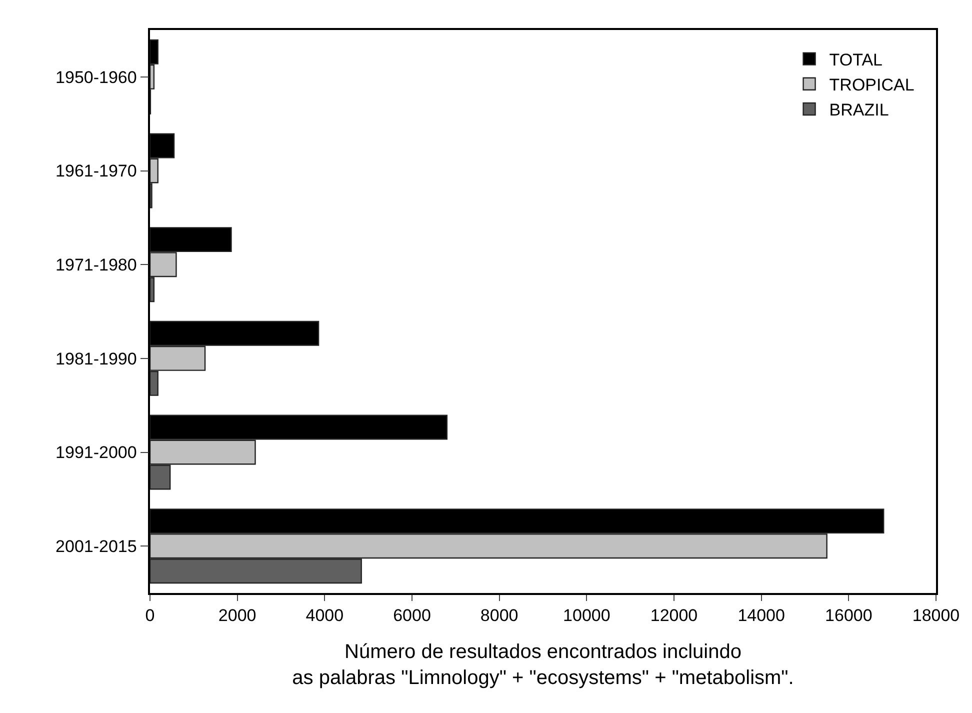 This screenshot has height=713, width=972. Describe the element at coordinates (96, 452) in the screenshot. I see `y-tick-label: 1991-2000` at that location.